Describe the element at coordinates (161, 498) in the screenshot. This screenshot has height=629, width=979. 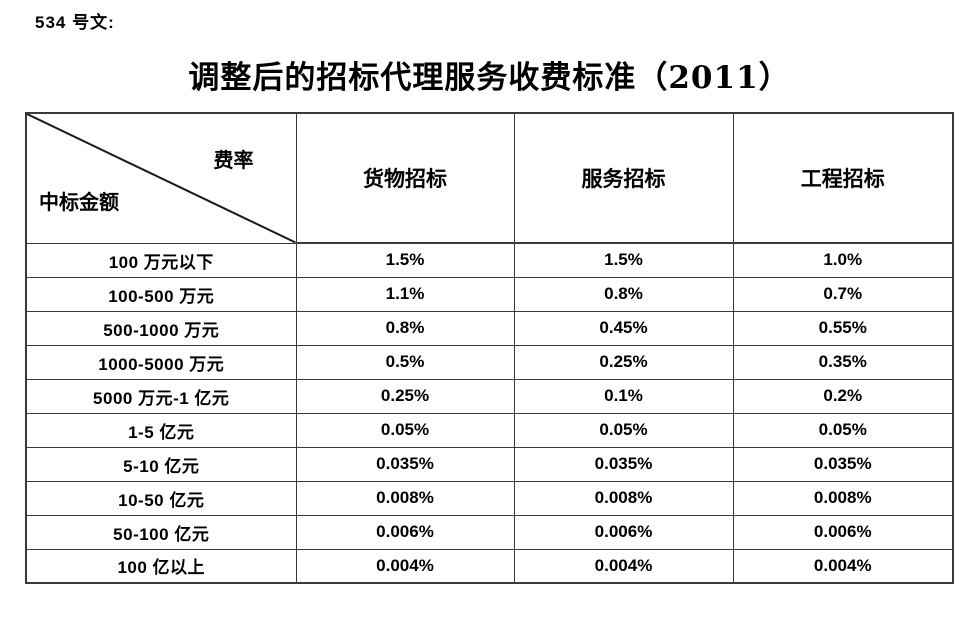
I see `amount-range-cell: 10-50 亿元` at that location.